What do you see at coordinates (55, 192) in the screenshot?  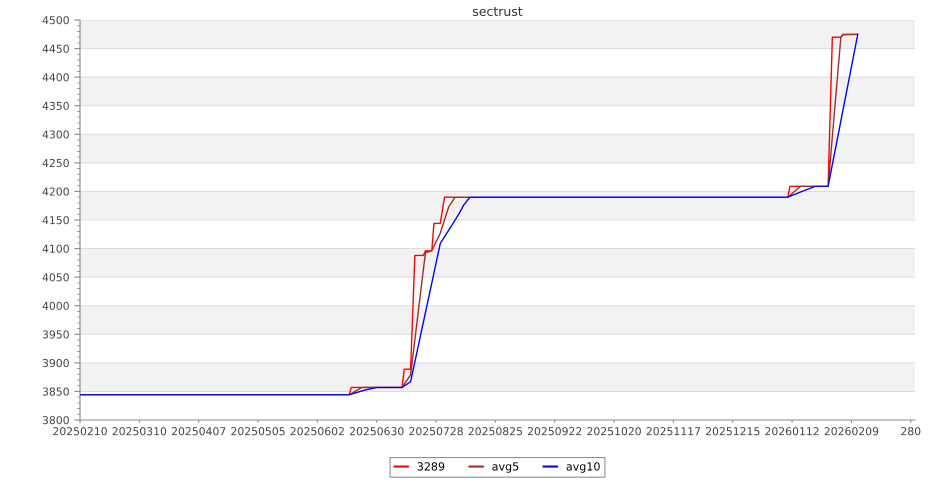 I see `y-tick-label: 4200` at bounding box center [55, 192].